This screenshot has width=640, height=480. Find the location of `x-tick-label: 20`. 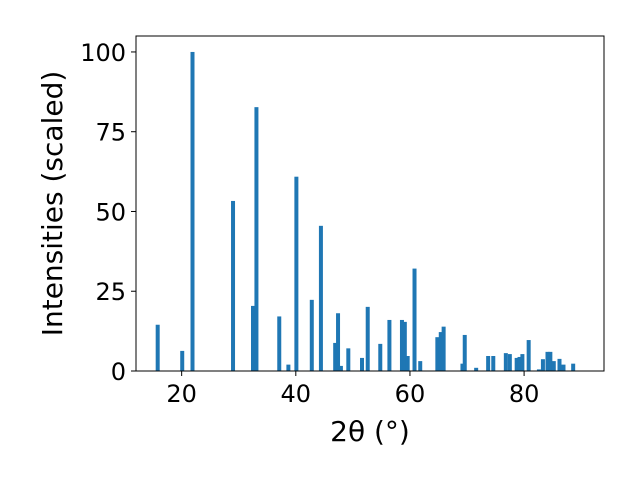

x-tick-label: 20 is located at coordinates (181, 394).